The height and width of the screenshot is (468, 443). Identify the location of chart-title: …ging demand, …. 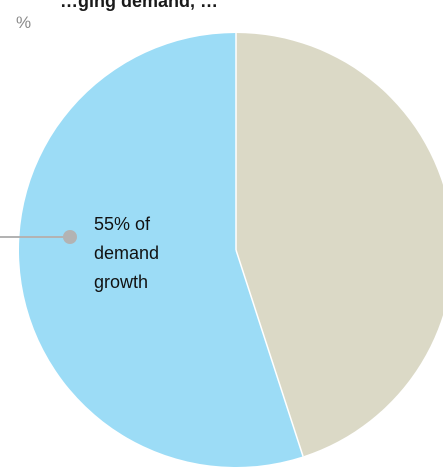
(139, 5).